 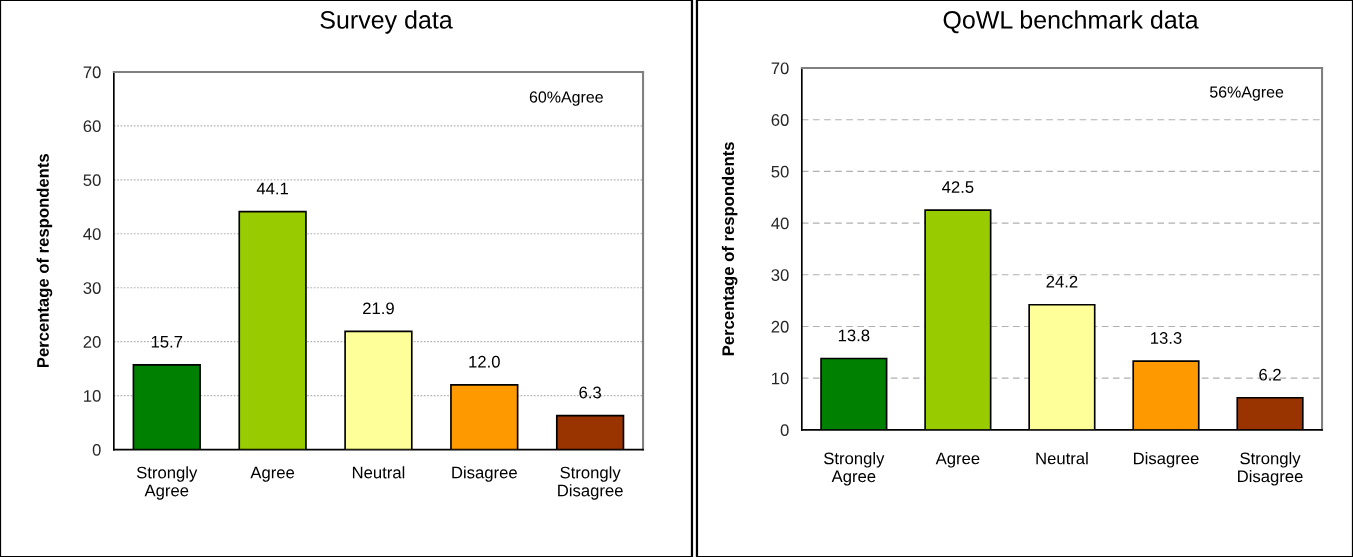 What do you see at coordinates (1270, 374) in the screenshot?
I see `data-label: 6.2` at bounding box center [1270, 374].